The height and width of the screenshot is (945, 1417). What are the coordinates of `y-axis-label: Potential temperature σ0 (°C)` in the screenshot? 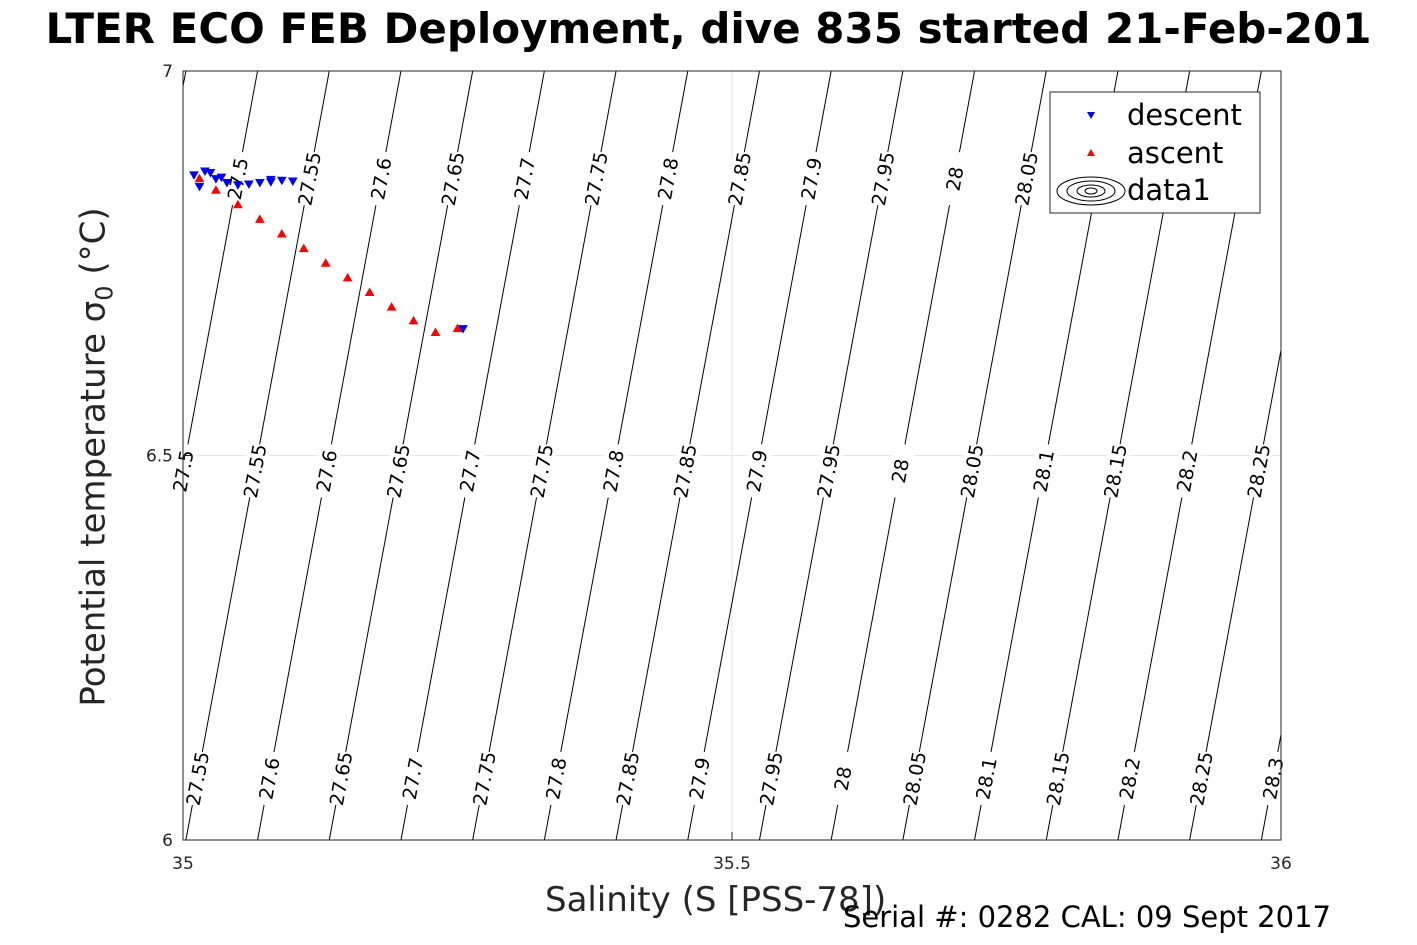 It's located at (96, 456).